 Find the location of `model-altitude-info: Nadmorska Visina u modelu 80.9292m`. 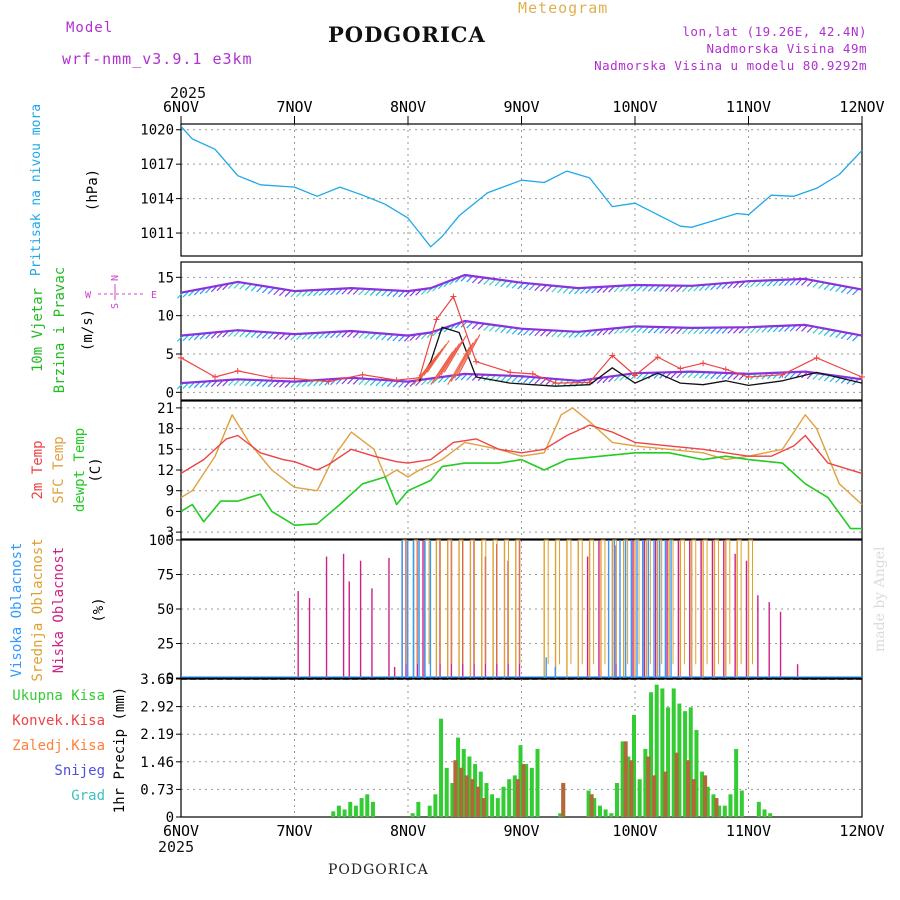

model-altitude-info: Nadmorska Visina u modelu 80.9292m is located at coordinates (730, 65).